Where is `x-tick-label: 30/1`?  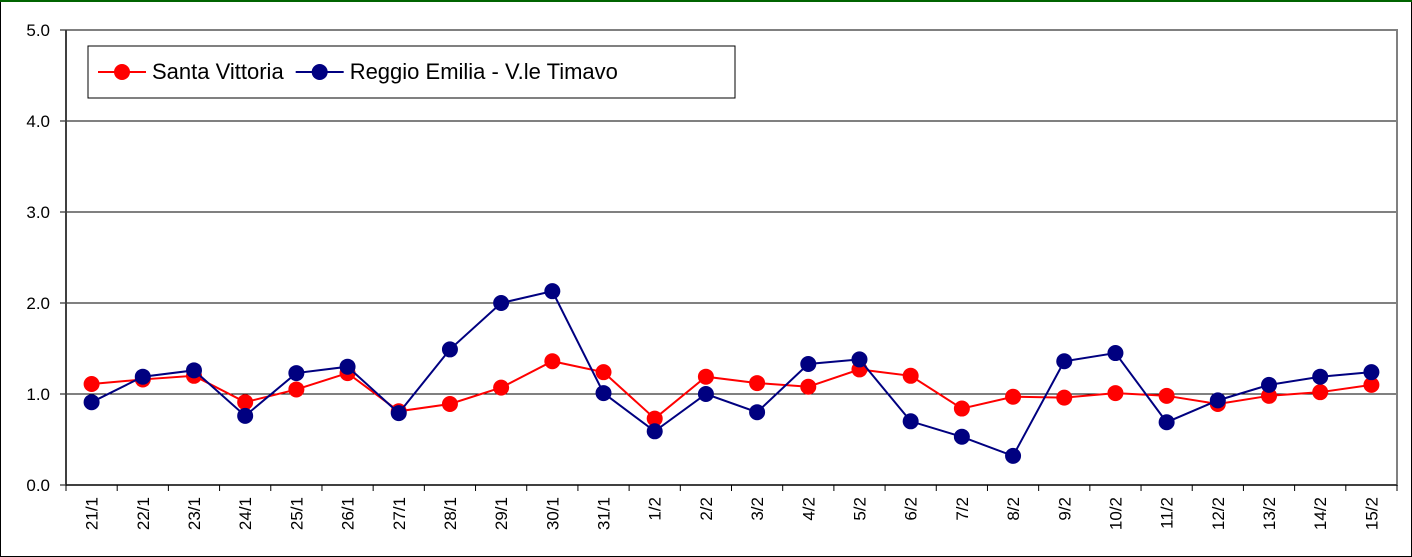
x-tick-label: 30/1 is located at coordinates (552, 513).